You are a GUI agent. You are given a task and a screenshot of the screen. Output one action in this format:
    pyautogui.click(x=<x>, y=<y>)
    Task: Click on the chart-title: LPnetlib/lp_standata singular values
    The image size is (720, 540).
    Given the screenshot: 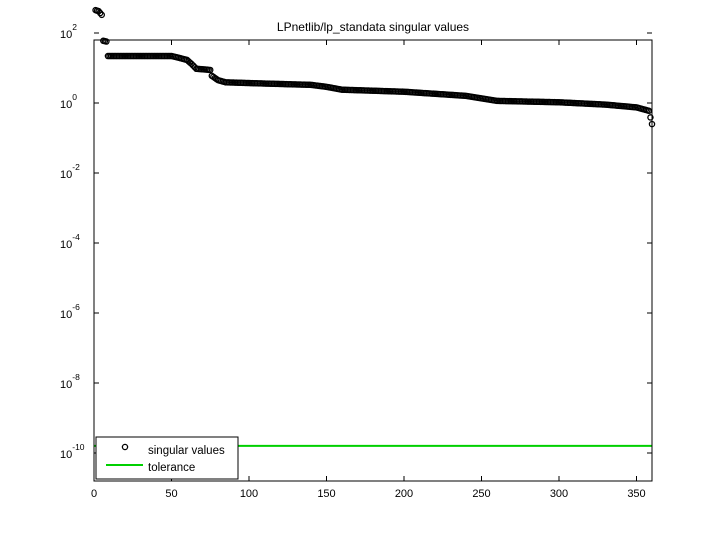 What is the action you would take?
    pyautogui.click(x=373, y=27)
    